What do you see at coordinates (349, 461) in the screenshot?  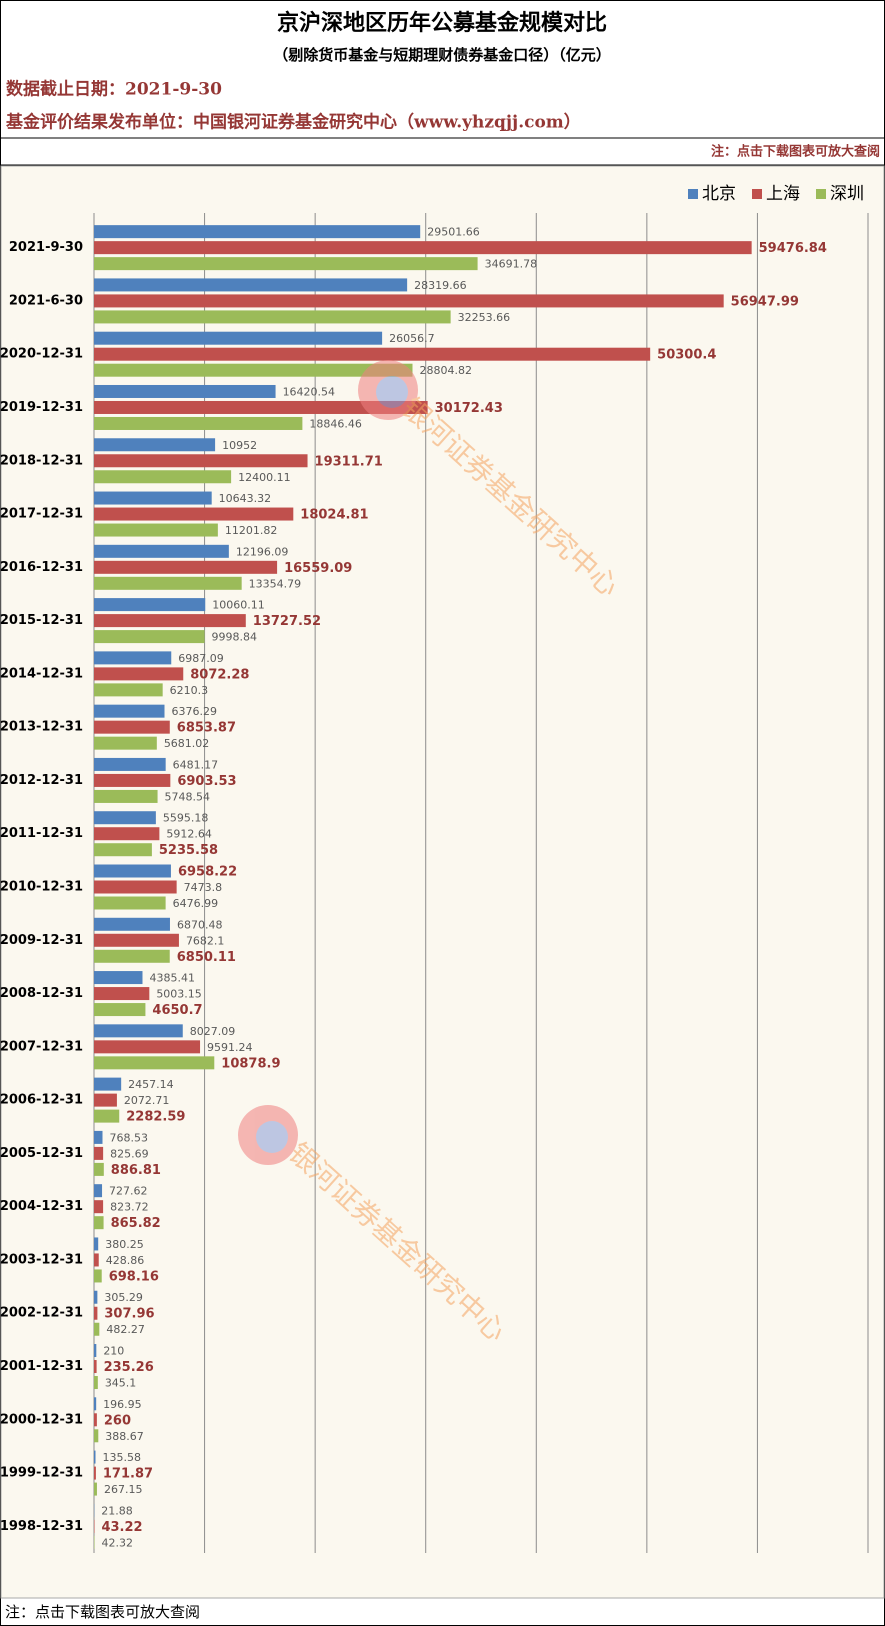 I see `value-label: 19311.71` at bounding box center [349, 461].